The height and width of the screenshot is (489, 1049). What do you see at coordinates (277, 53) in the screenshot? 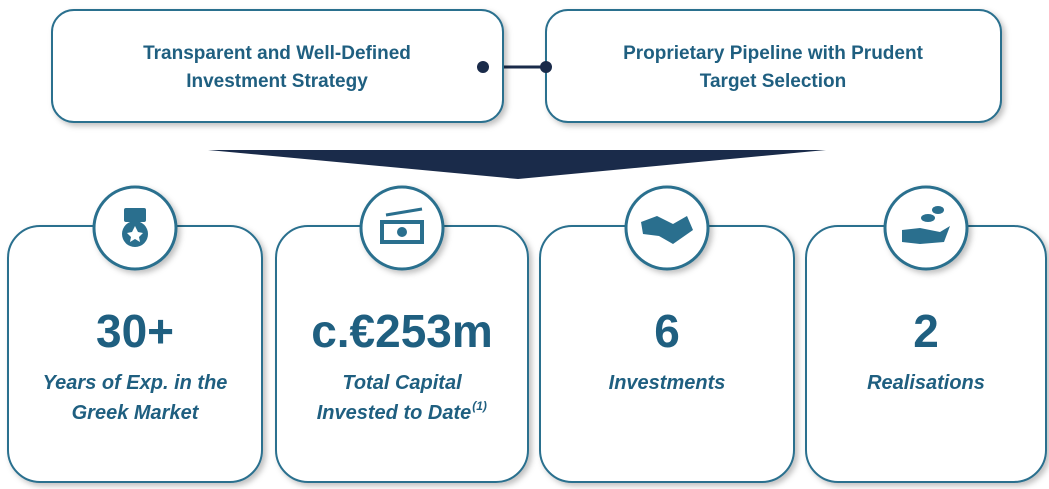
I see `box-text: Transparent and Well-Defined` at bounding box center [277, 53].